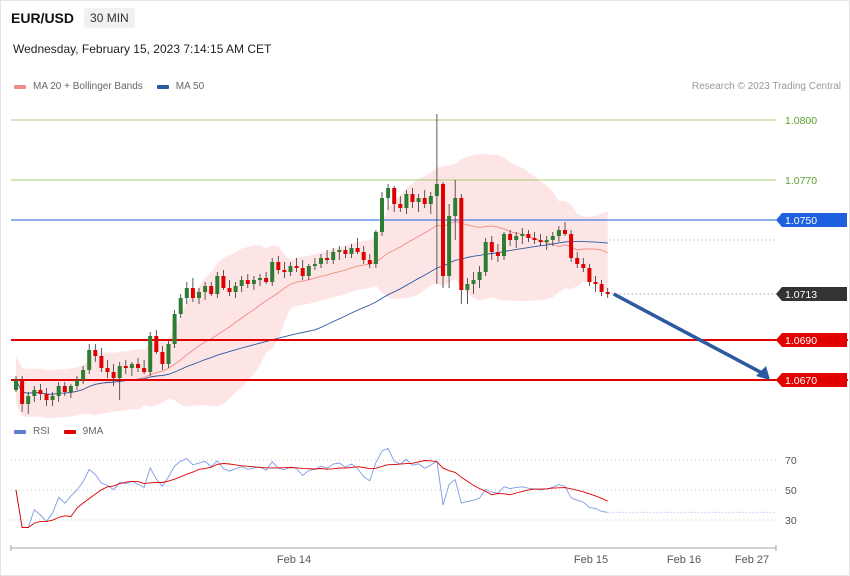  I want to click on rsi-line, so click(311, 487).